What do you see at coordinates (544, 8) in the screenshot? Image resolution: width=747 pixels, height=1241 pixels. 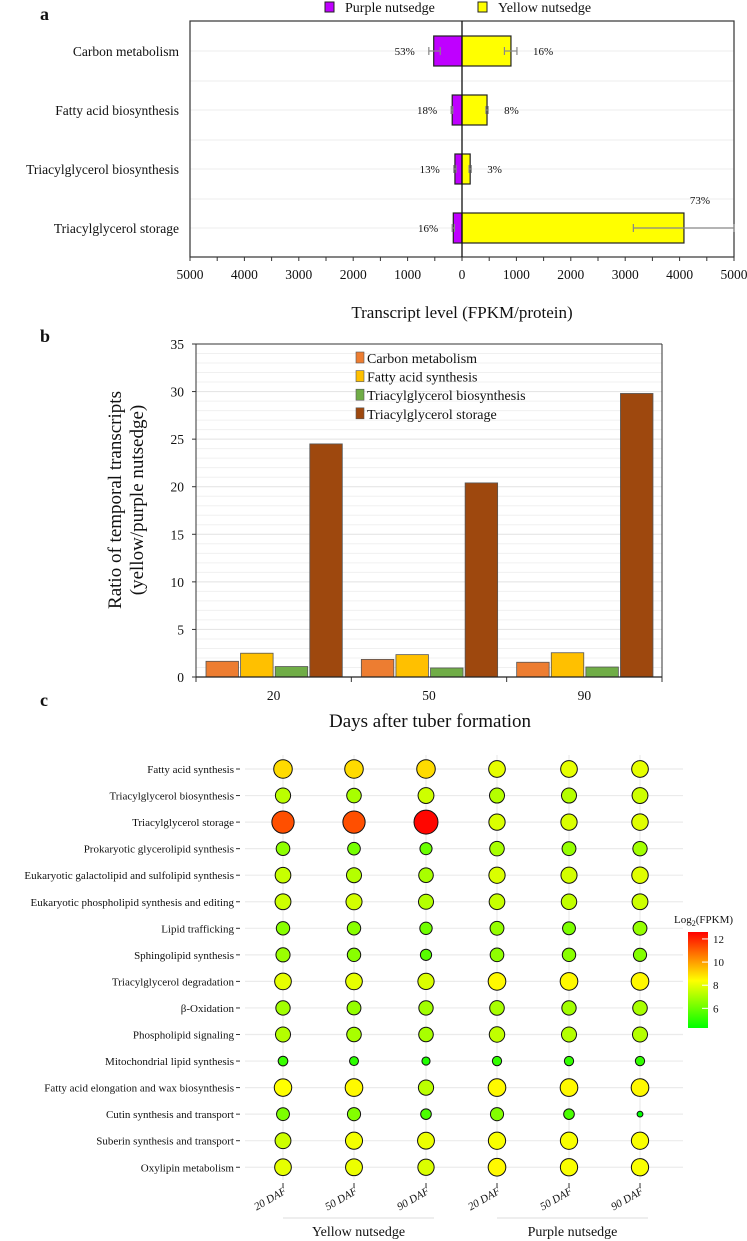 I see `legend-label: Yellow nutsedge` at bounding box center [544, 8].